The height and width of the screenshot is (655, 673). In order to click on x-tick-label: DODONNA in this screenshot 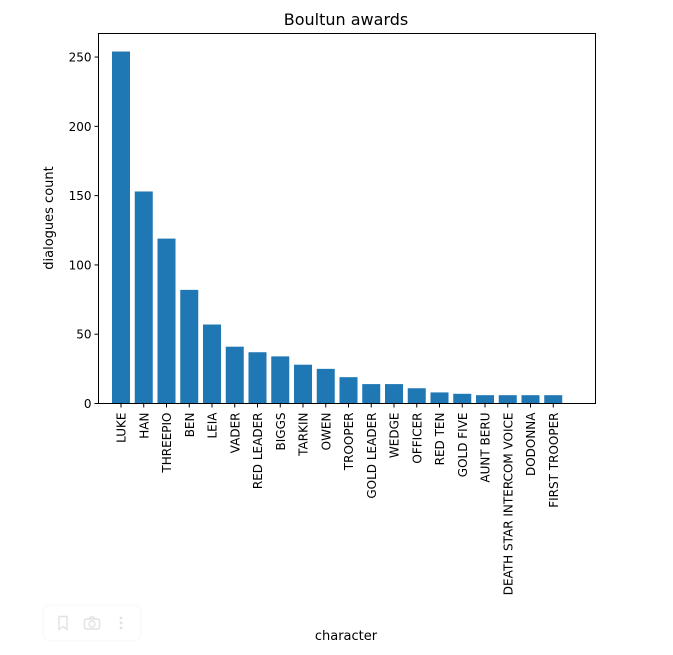, I will do `click(531, 444)`.